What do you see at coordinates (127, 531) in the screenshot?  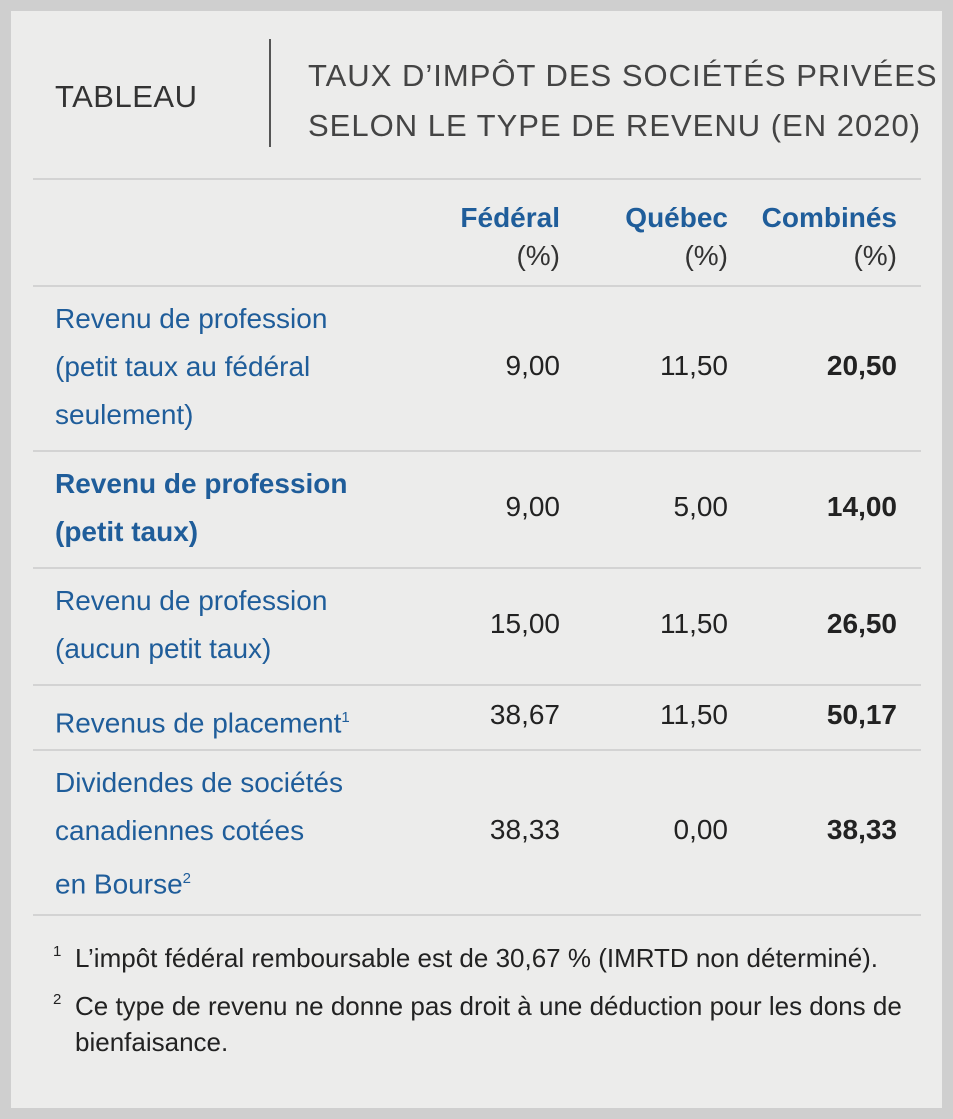 I see `label-line: (petit taux)` at bounding box center [127, 531].